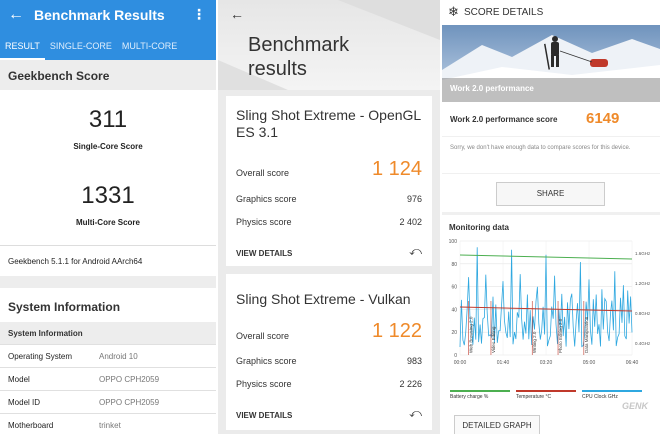  I want to click on graphics-value: 983, so click(414, 361).